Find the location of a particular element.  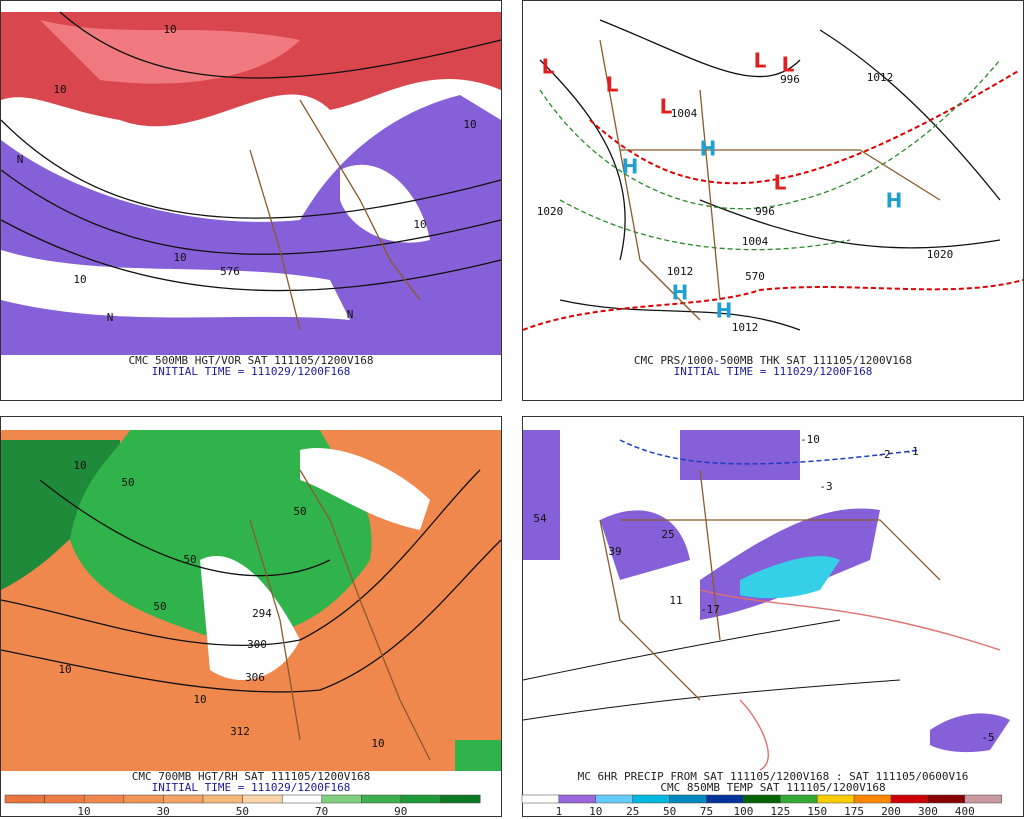

colorbar-label: 150 is located at coordinates (817, 811).